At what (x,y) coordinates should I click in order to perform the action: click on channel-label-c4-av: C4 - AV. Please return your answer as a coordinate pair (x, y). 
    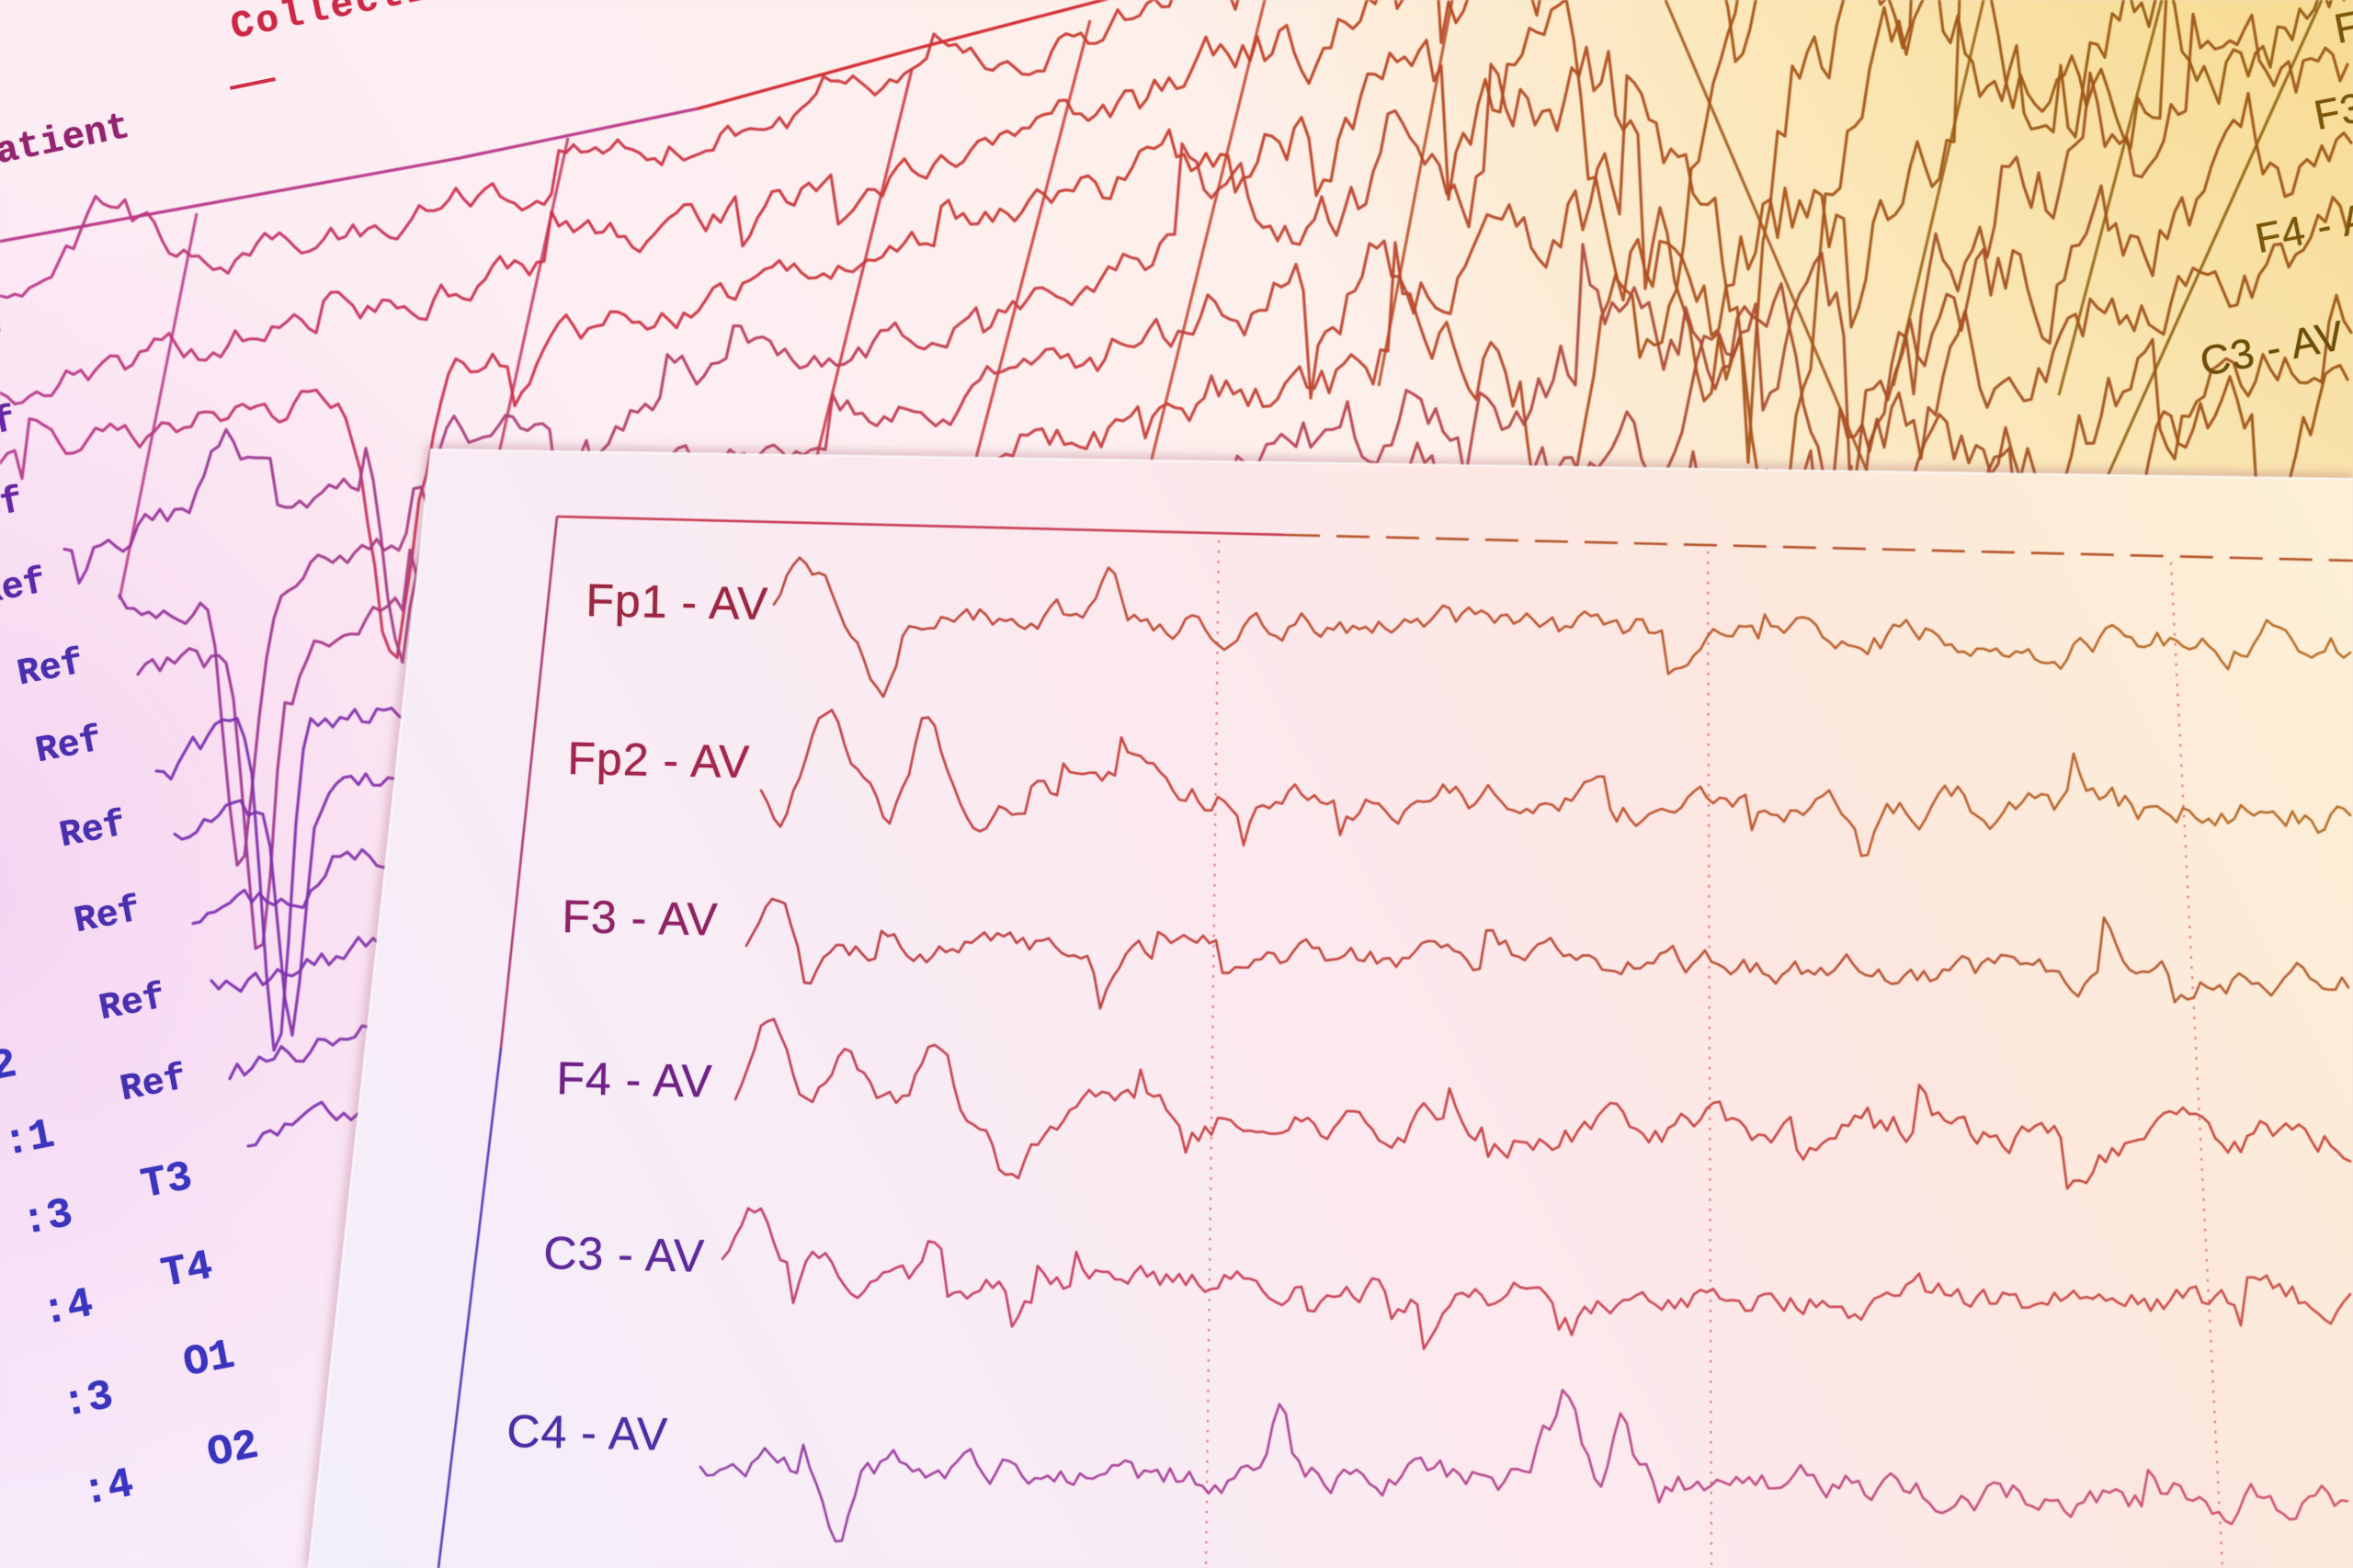
    Looking at the image, I should click on (587, 1432).